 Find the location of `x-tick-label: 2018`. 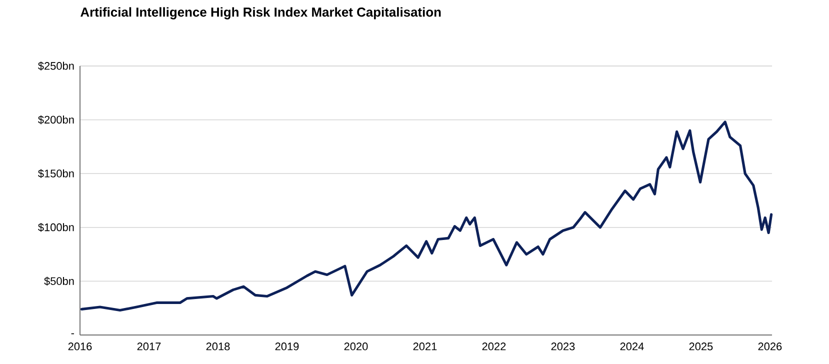

x-tick-label: 2018 is located at coordinates (218, 346).